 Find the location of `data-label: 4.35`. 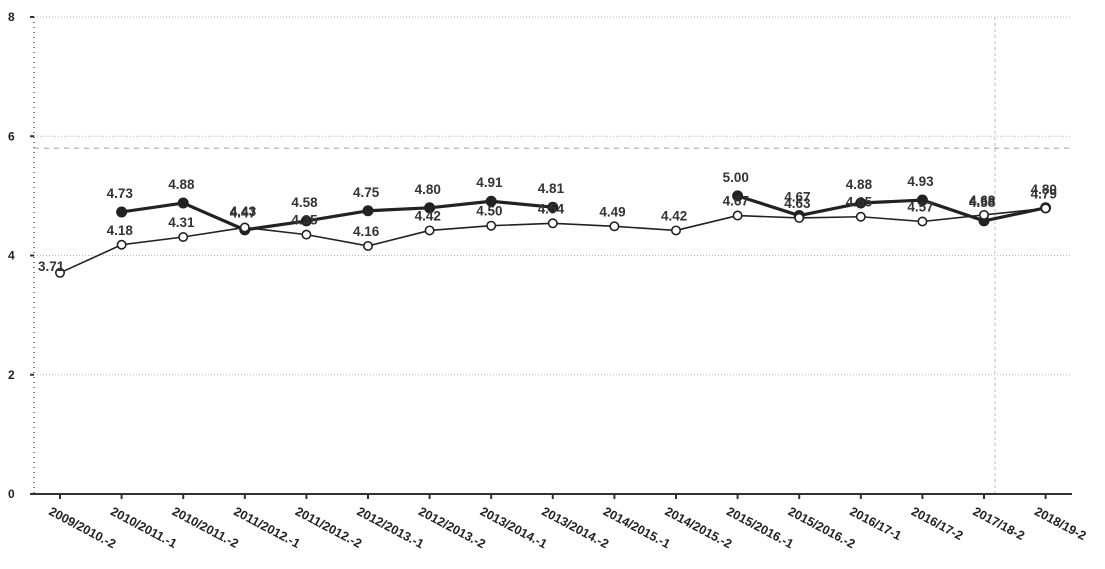

data-label: 4.35 is located at coordinates (304, 220).